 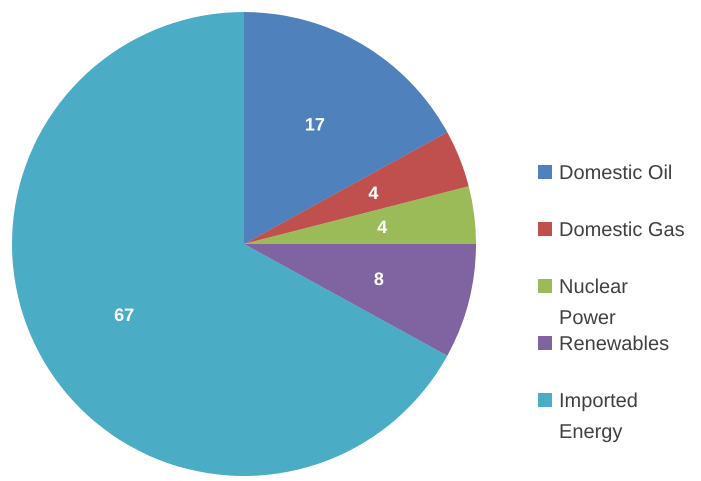 I want to click on legend-label: Domestic Oil, so click(x=615, y=173).